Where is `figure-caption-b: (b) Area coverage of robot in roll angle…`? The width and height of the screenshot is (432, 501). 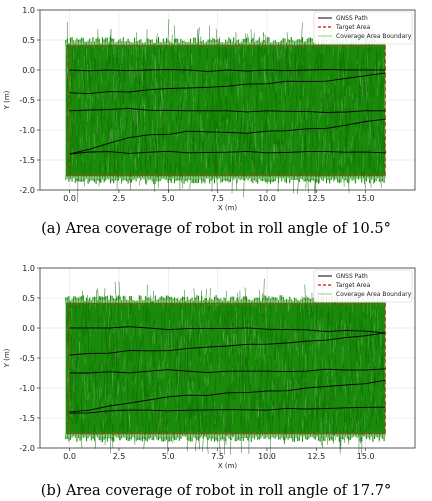 figure-caption-b: (b) Area coverage of robot in roll angle… is located at coordinates (216, 491).